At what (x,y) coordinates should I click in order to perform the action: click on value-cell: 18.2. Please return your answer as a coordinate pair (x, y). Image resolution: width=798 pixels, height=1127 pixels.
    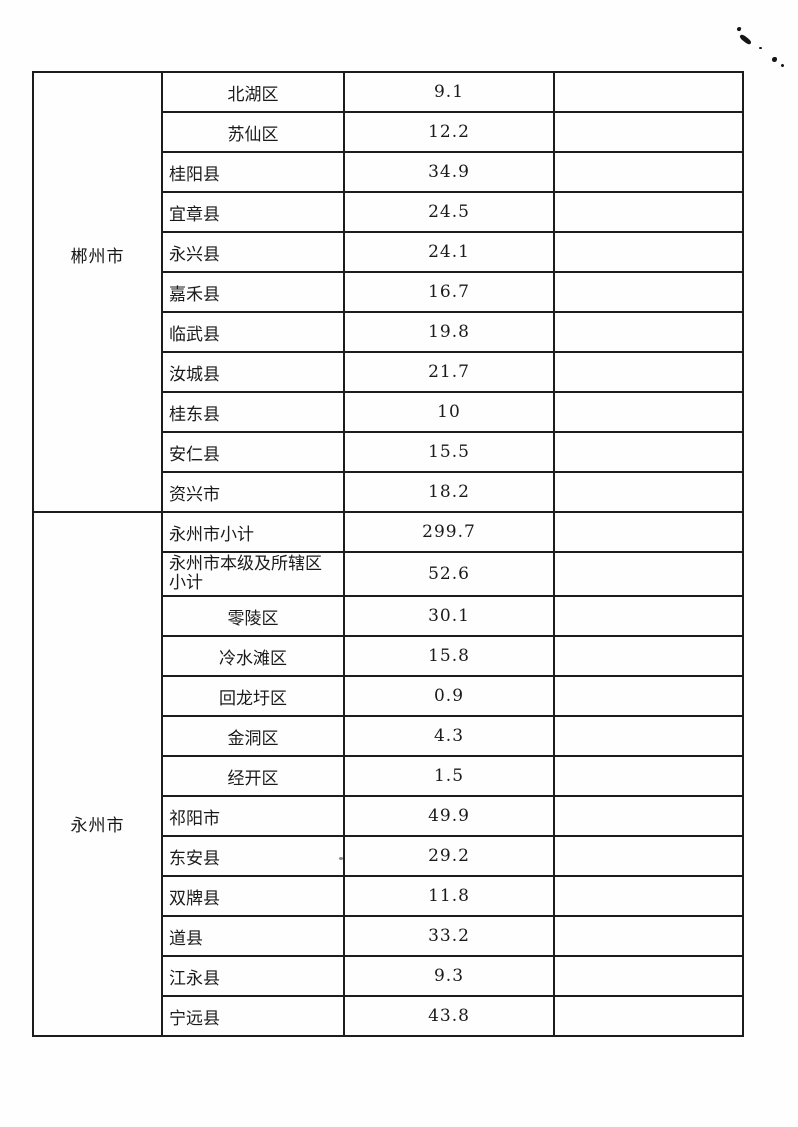
    Looking at the image, I should click on (449, 492).